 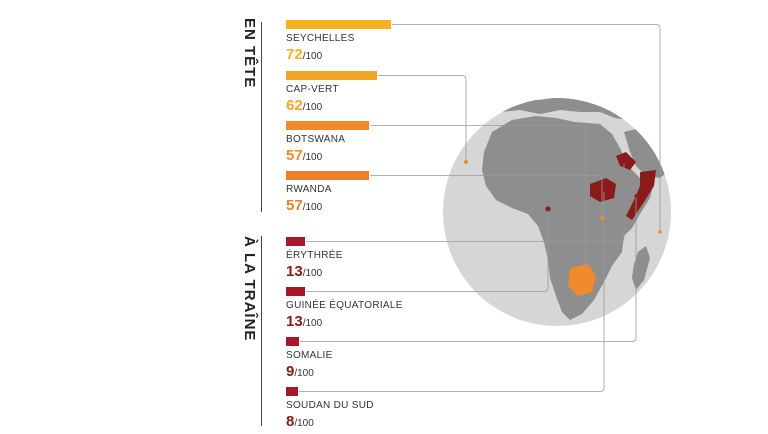 What do you see at coordinates (314, 255) in the screenshot?
I see `country-name: ÉRYTHRÉE` at bounding box center [314, 255].